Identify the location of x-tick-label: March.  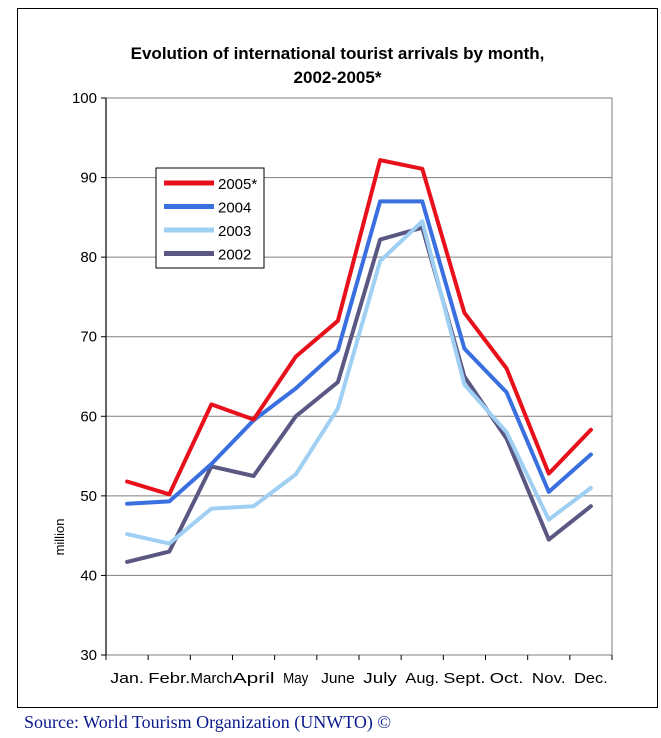
(211, 678).